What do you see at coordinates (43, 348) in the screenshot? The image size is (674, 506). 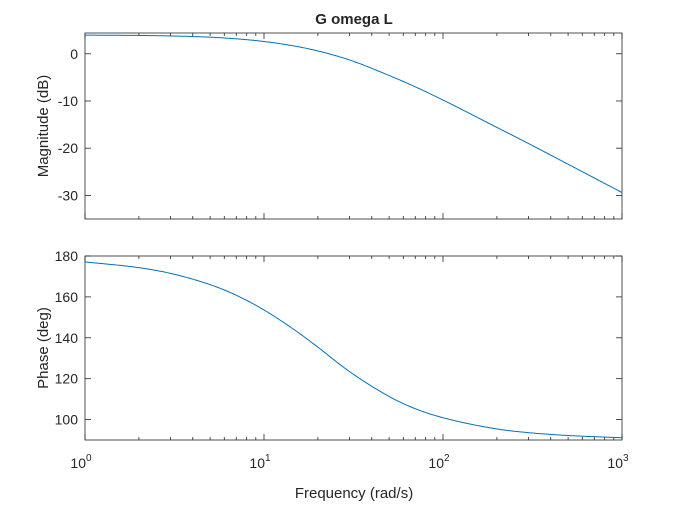 I see `phase-ylabel: Phase (deg)` at bounding box center [43, 348].